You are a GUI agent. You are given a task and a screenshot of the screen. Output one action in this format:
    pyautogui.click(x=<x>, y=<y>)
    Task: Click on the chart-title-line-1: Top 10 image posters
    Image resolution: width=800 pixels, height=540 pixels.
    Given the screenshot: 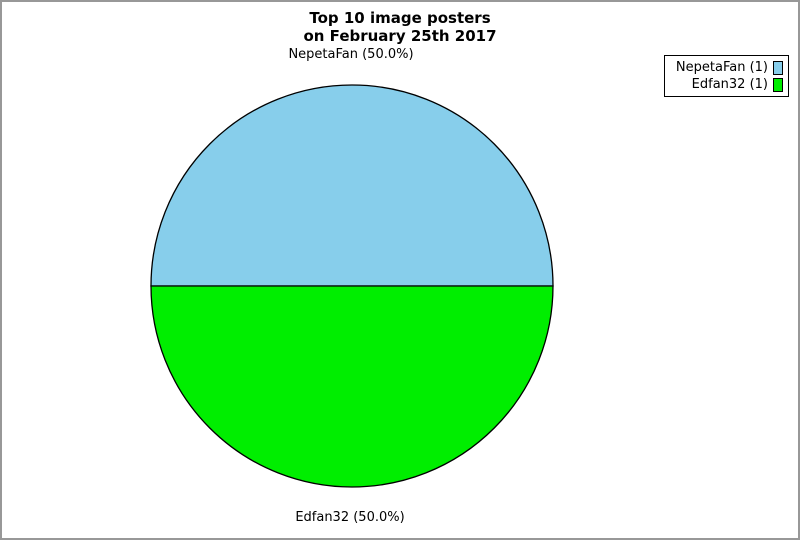 What is the action you would take?
    pyautogui.click(x=400, y=18)
    